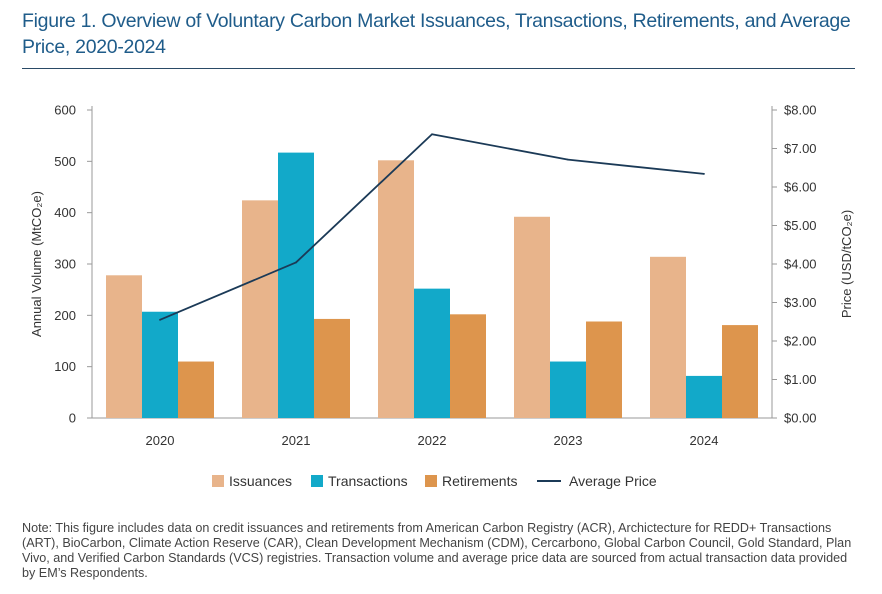 The width and height of the screenshot is (882, 594). Describe the element at coordinates (846, 264) in the screenshot. I see `y2-axis-label: Price (USD/tCO₂e)` at that location.